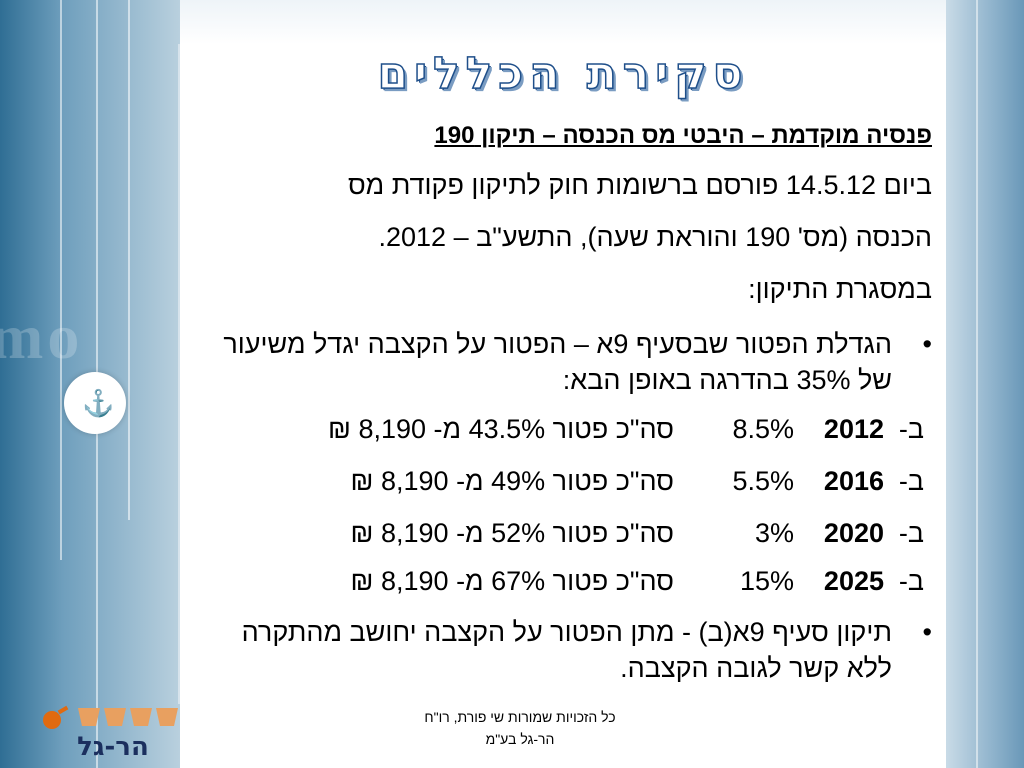 This screenshot has height=768, width=1024. What do you see at coordinates (520, 739) in the screenshot?
I see `footer-line: הר-גל בע"מ` at bounding box center [520, 739].